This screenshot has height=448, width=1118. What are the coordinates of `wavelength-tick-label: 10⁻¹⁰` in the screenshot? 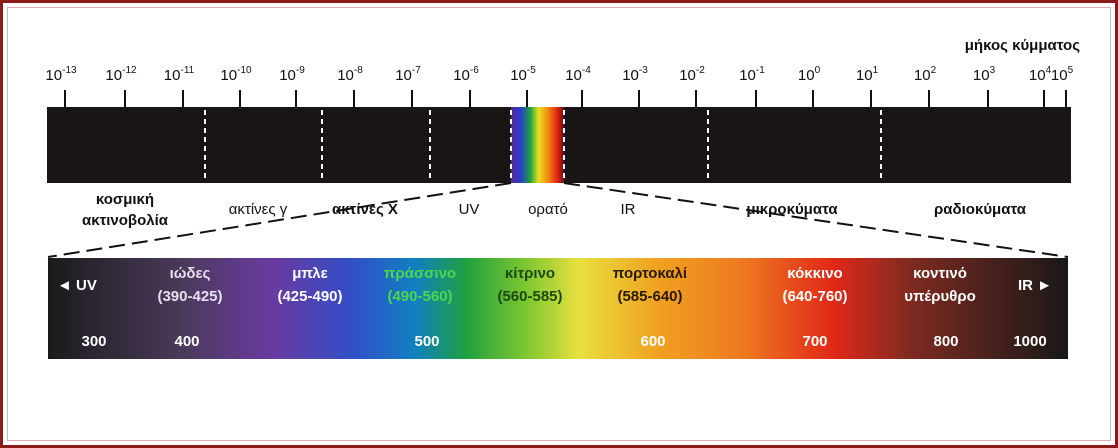 It's located at (236, 74).